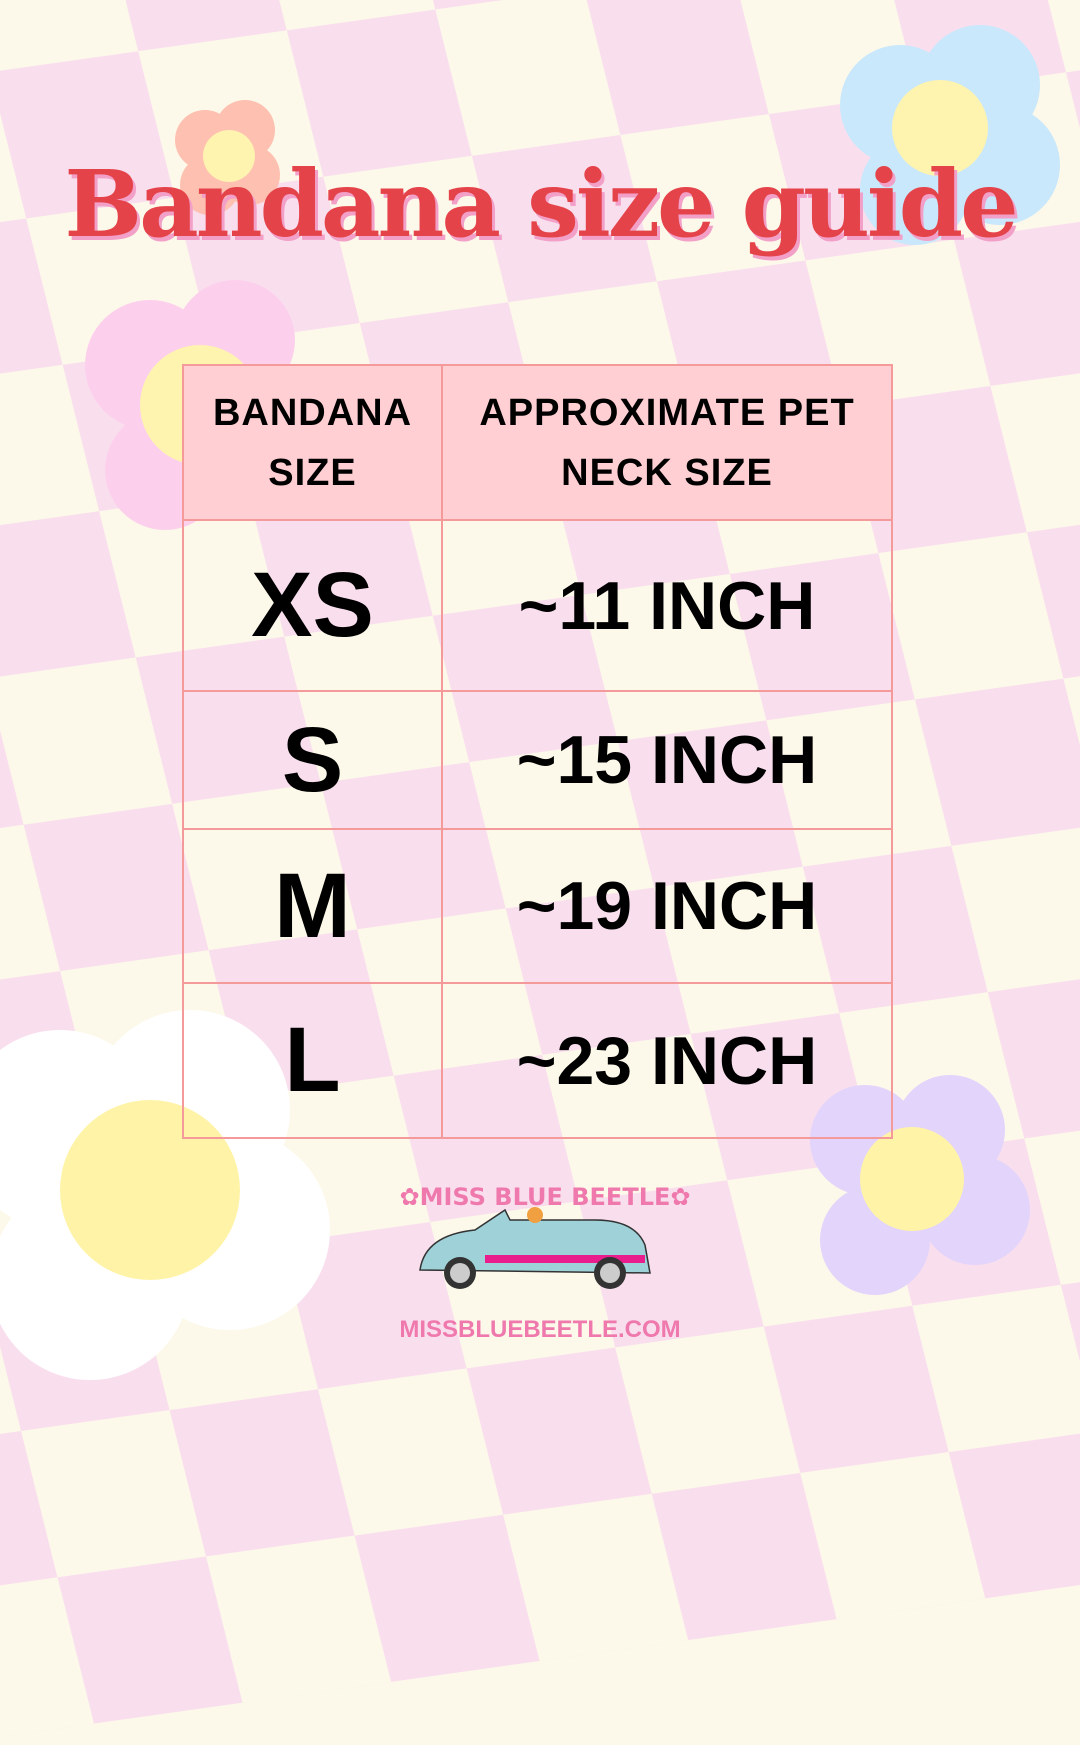  What do you see at coordinates (667, 1060) in the screenshot?
I see `neck-cell: ~23 INCH` at bounding box center [667, 1060].